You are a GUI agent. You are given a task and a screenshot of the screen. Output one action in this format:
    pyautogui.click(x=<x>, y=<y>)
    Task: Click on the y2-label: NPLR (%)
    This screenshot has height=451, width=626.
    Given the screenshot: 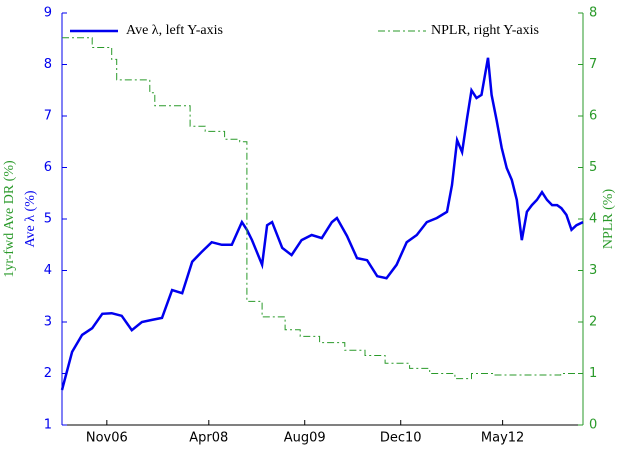 What is the action you would take?
    pyautogui.click(x=608, y=219)
    